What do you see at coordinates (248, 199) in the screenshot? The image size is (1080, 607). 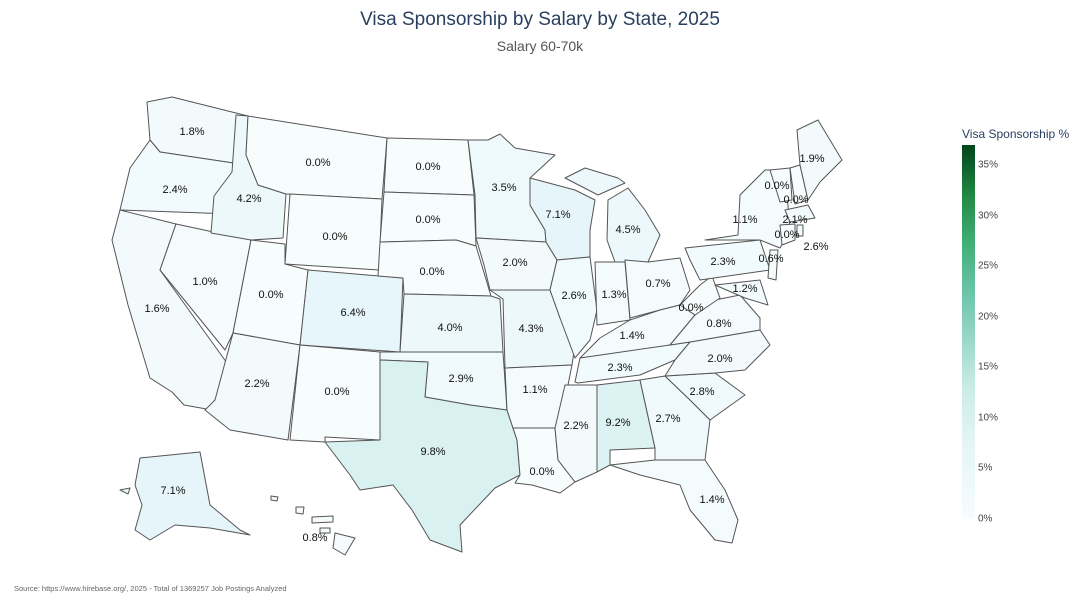 I see `state-label-id: 4.2%` at bounding box center [248, 199].